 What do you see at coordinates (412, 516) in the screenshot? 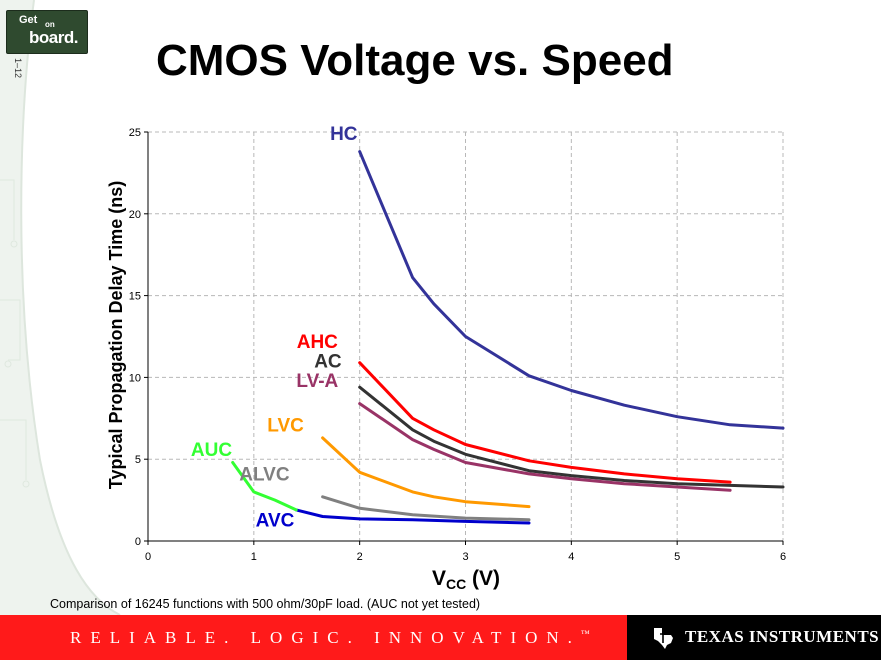
I see `series-line-avc` at bounding box center [412, 516].